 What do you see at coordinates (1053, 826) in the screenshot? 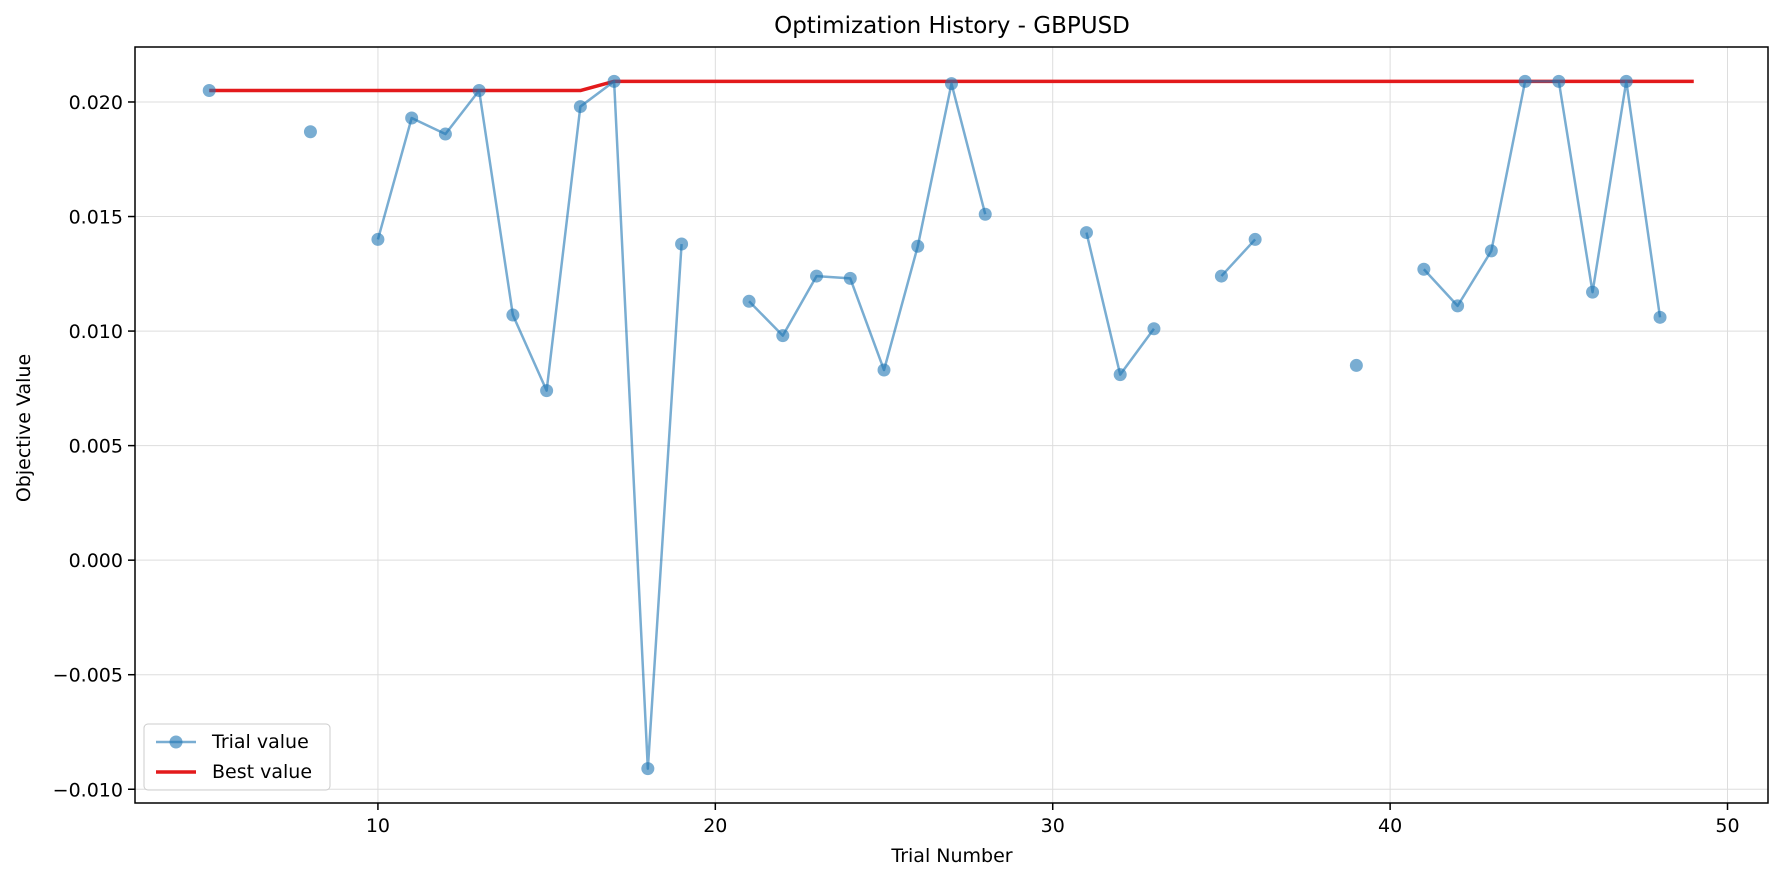
I see `x-tick-label: 30` at bounding box center [1053, 826].